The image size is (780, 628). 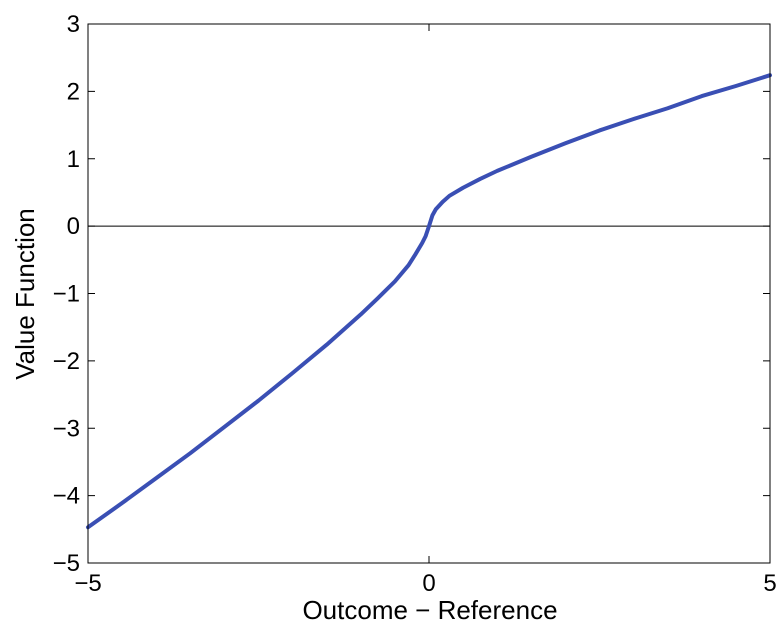 I want to click on y-tick-label: 0, so click(x=73, y=226).